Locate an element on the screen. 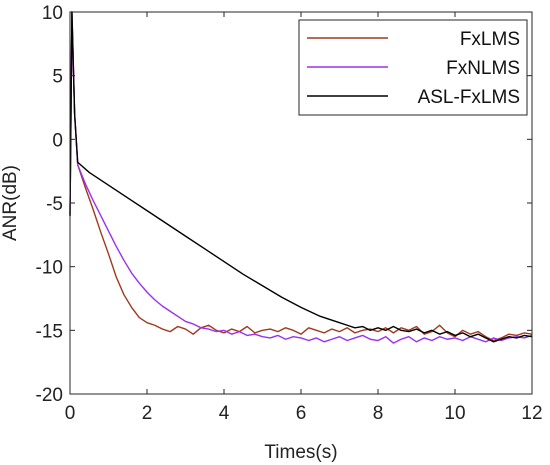 The height and width of the screenshot is (465, 550). legend: FxLMS FxNLMS ASL-FxLMS is located at coordinates (413, 67).